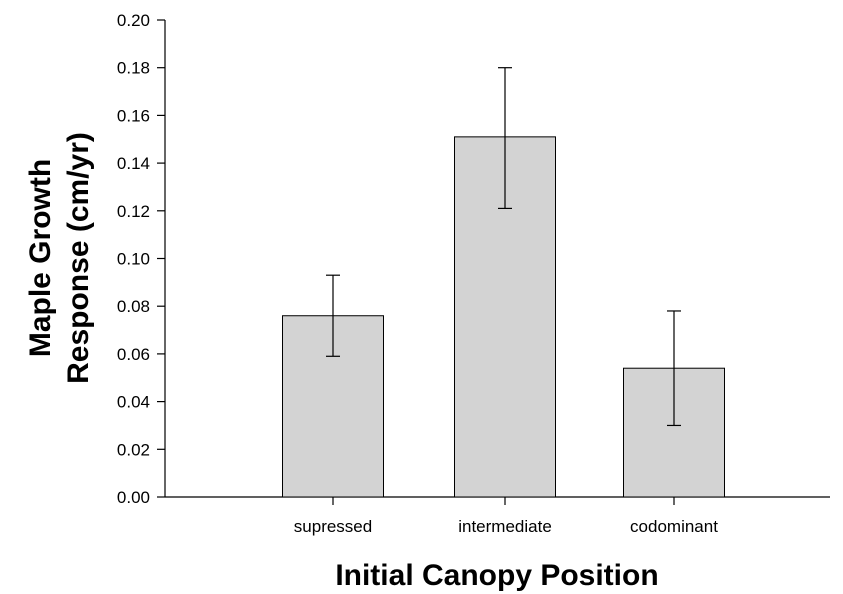  Describe the element at coordinates (505, 526) in the screenshot. I see `x-tick-label-intermediate: intermediate` at that location.